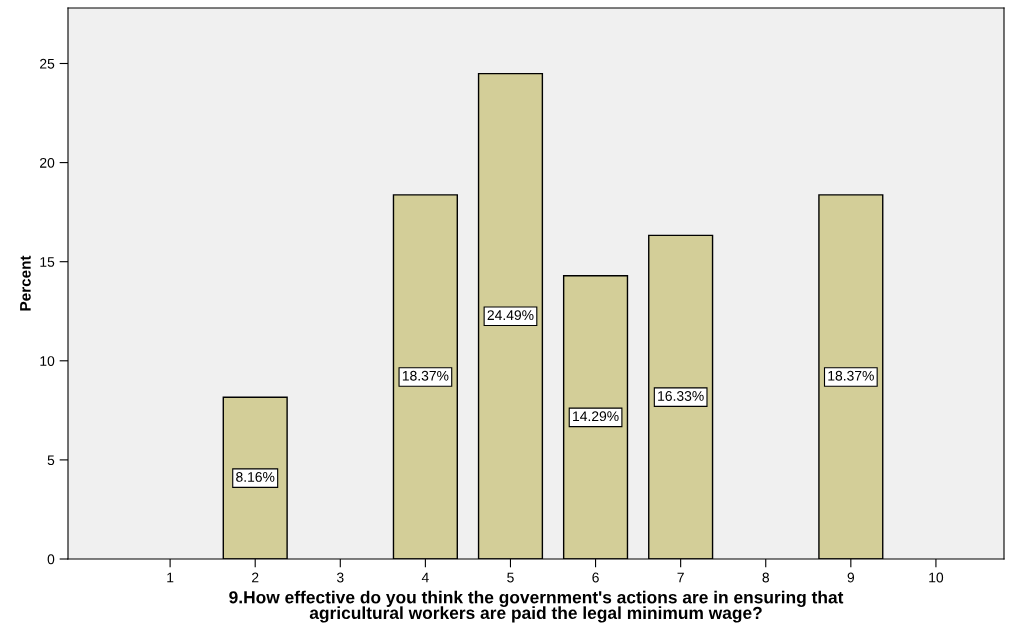  What do you see at coordinates (47, 162) in the screenshot?
I see `y-tick-label: 20` at bounding box center [47, 162].